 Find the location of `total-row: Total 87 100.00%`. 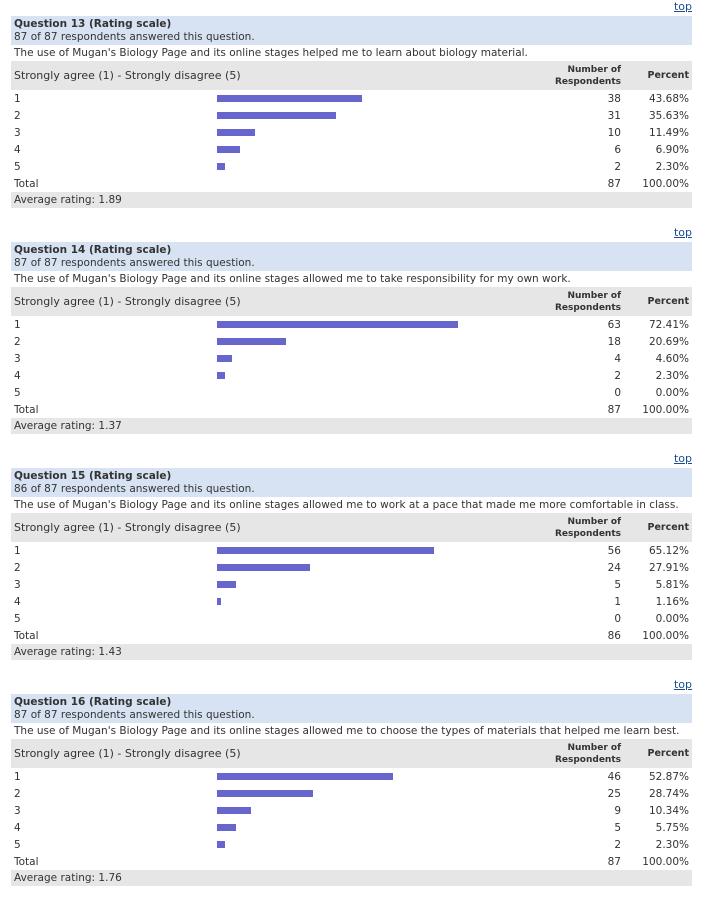

total-row: Total 87 100.00% is located at coordinates (351, 183).